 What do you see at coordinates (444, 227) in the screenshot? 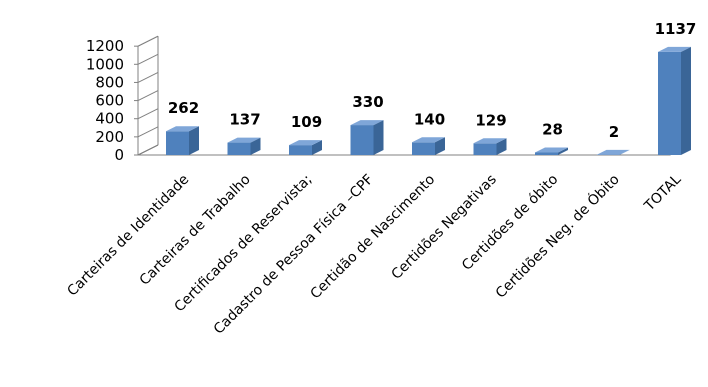
I see `category-label: Certidões Negativas` at bounding box center [444, 227].